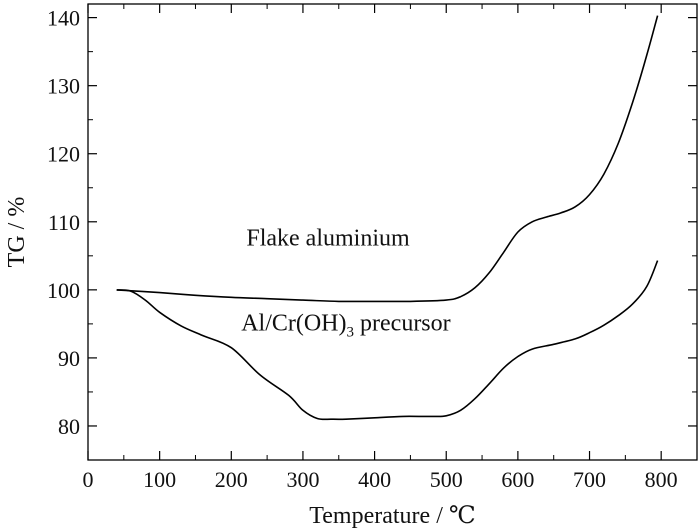  What do you see at coordinates (402, 324) in the screenshot?
I see `annotation-part-3: precursor` at bounding box center [402, 324].